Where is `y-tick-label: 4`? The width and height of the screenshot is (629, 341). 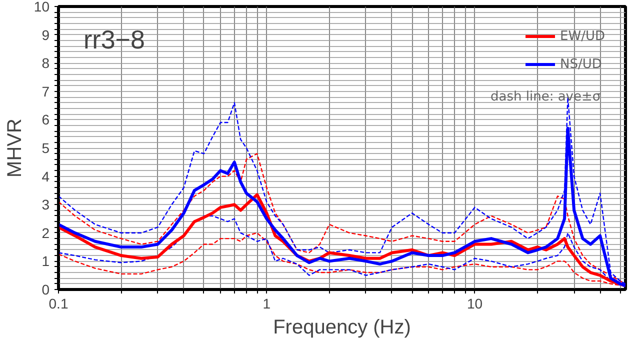
y-tick-label: 4 is located at coordinates (46, 176).